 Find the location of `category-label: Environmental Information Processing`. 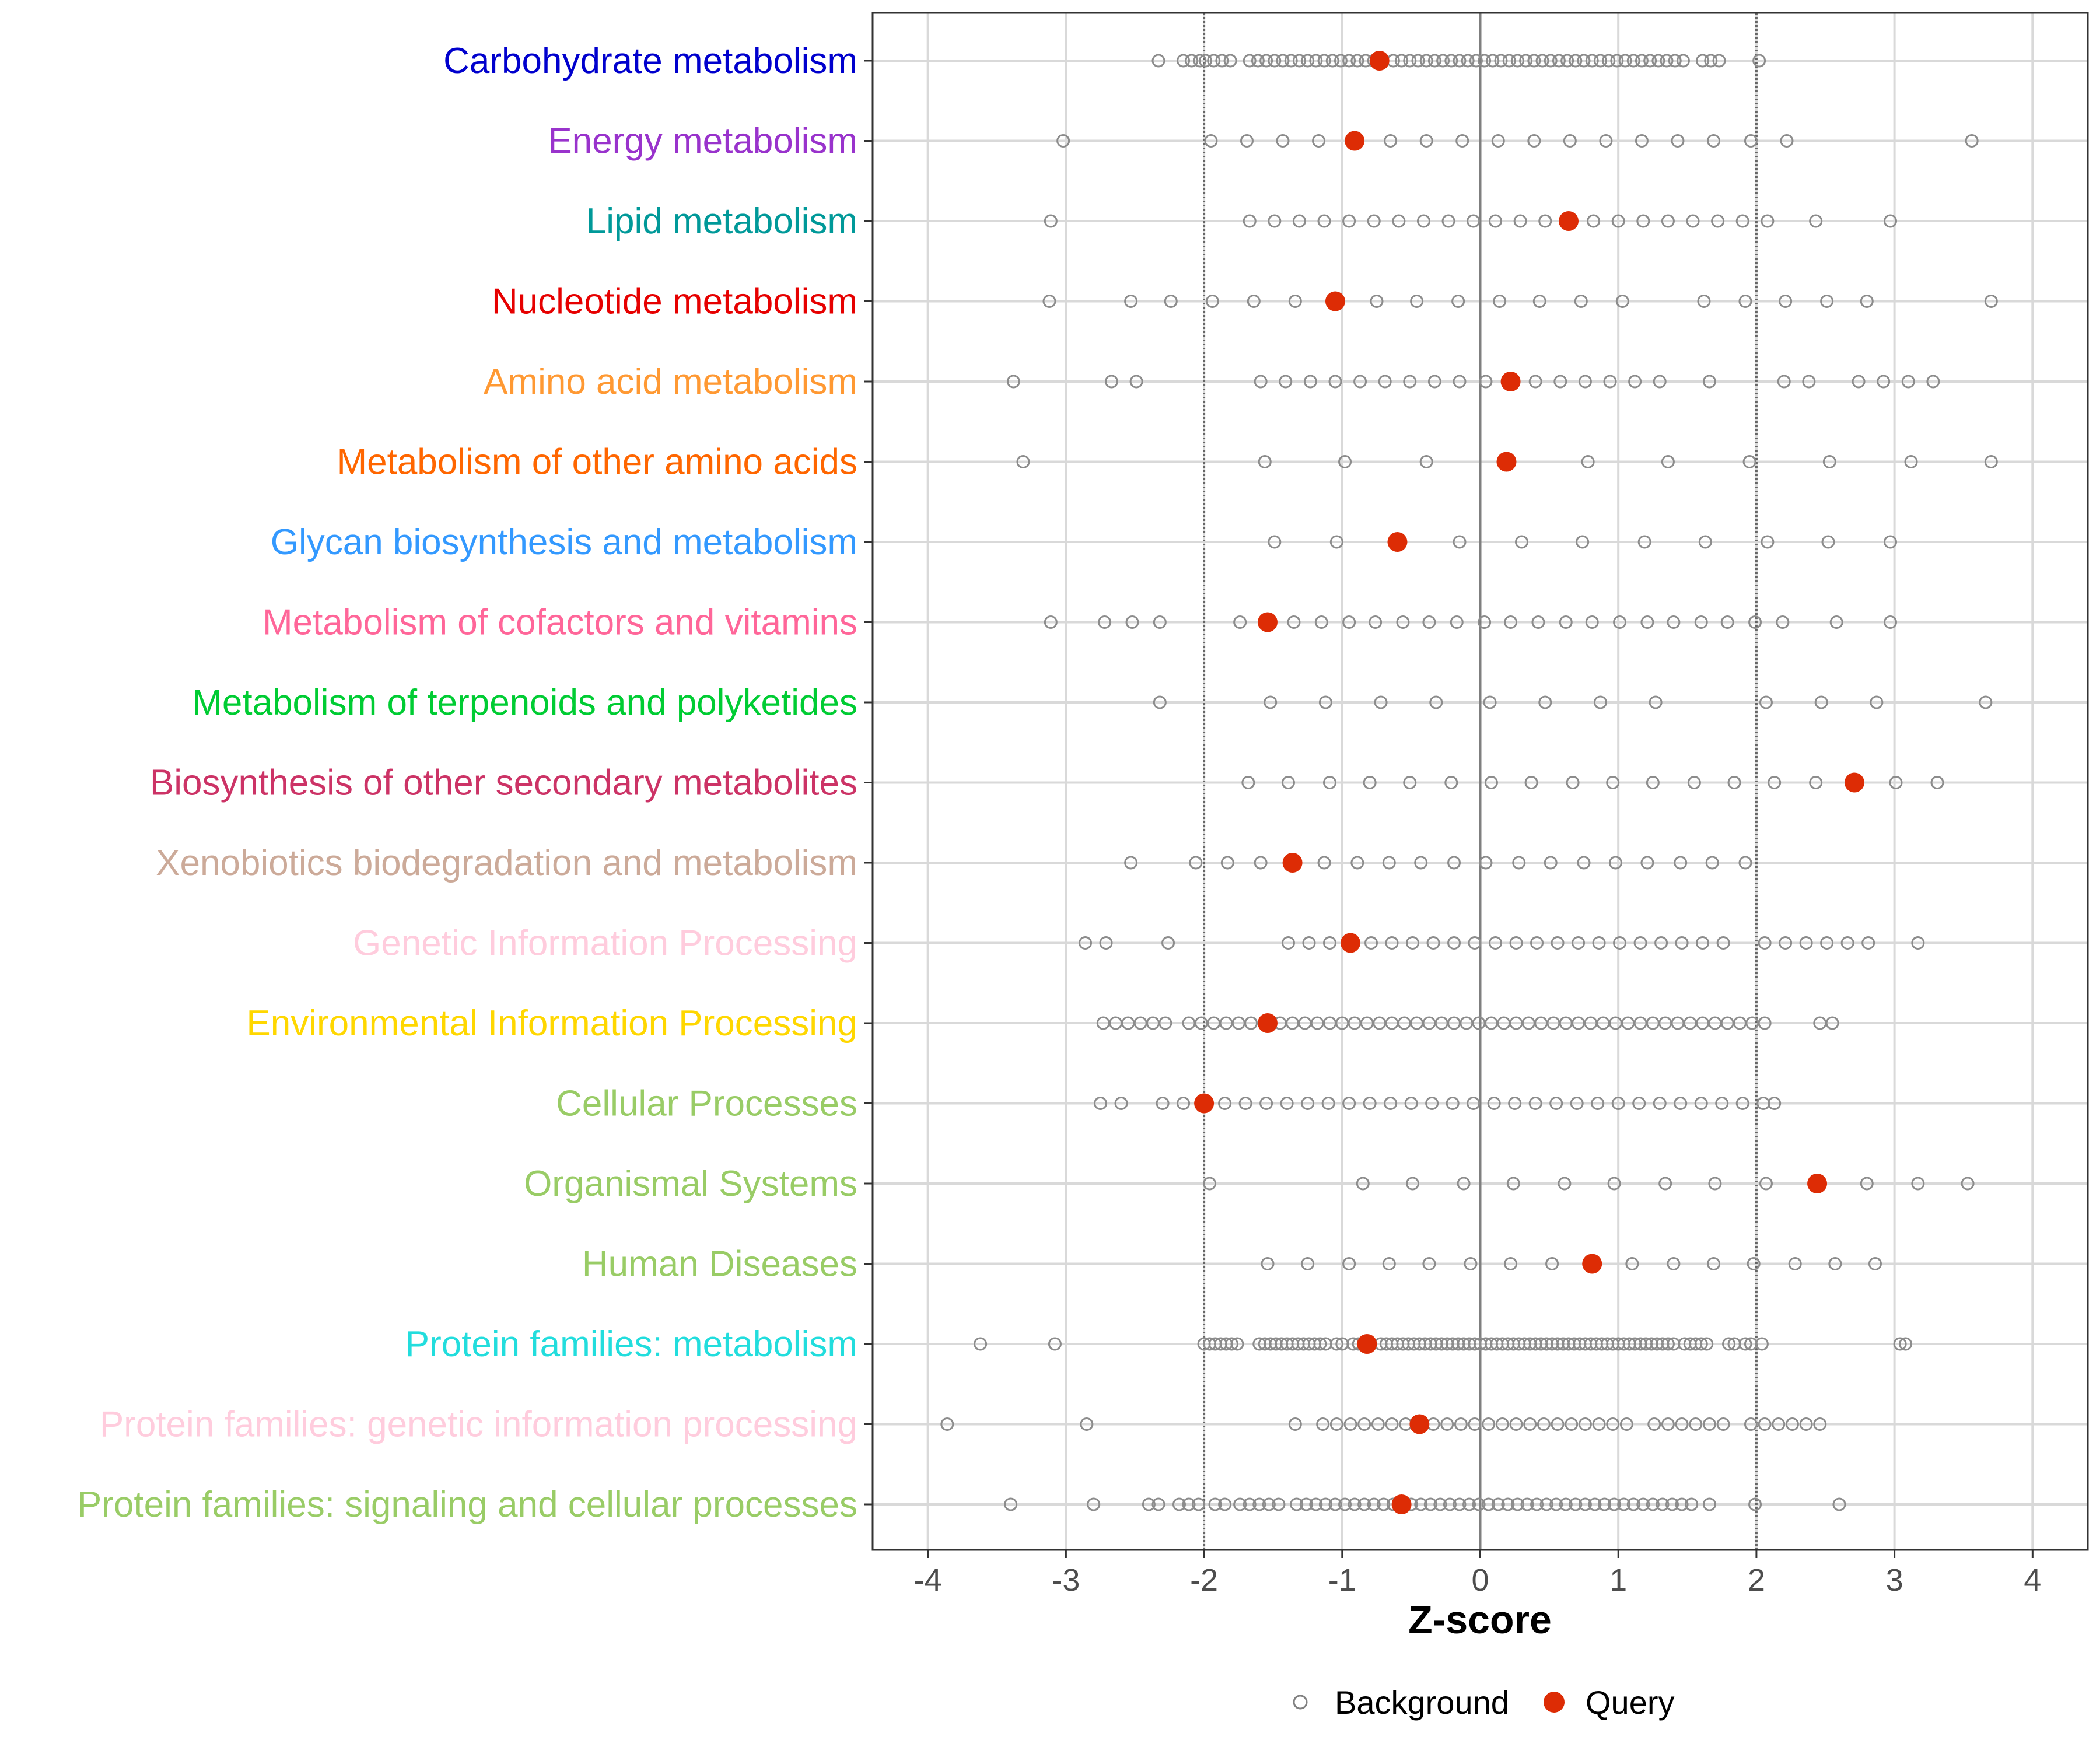

category-label: Environmental Information Processing is located at coordinates (552, 1023).